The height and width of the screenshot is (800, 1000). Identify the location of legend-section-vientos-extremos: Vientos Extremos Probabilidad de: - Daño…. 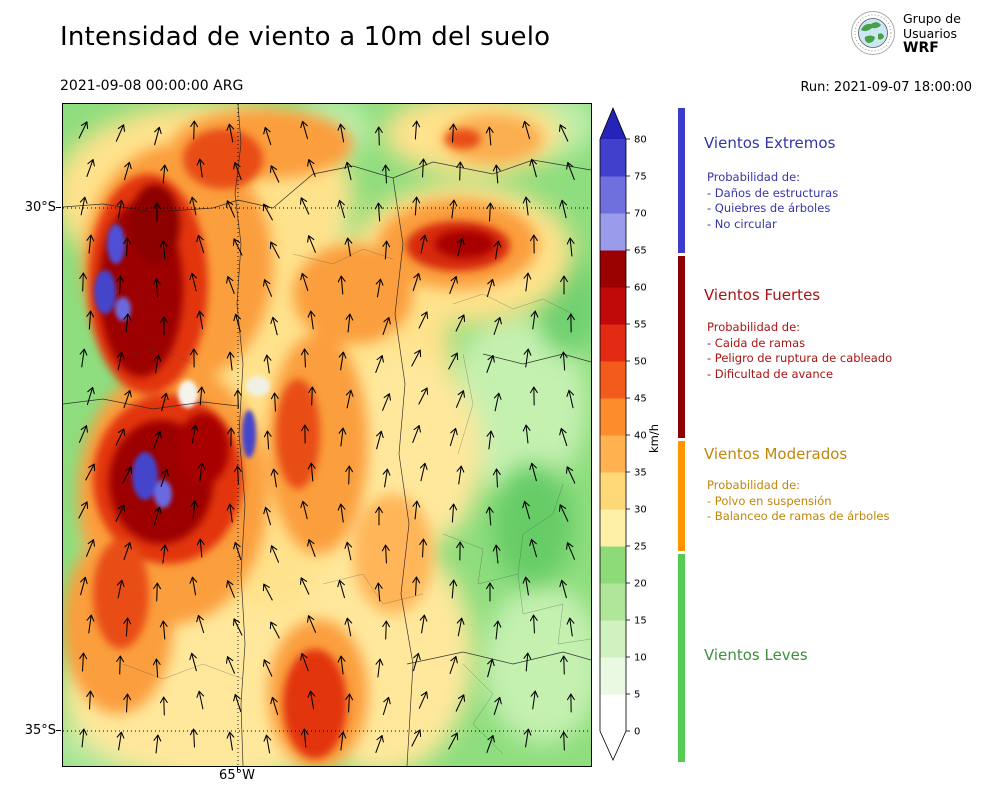
(834, 180).